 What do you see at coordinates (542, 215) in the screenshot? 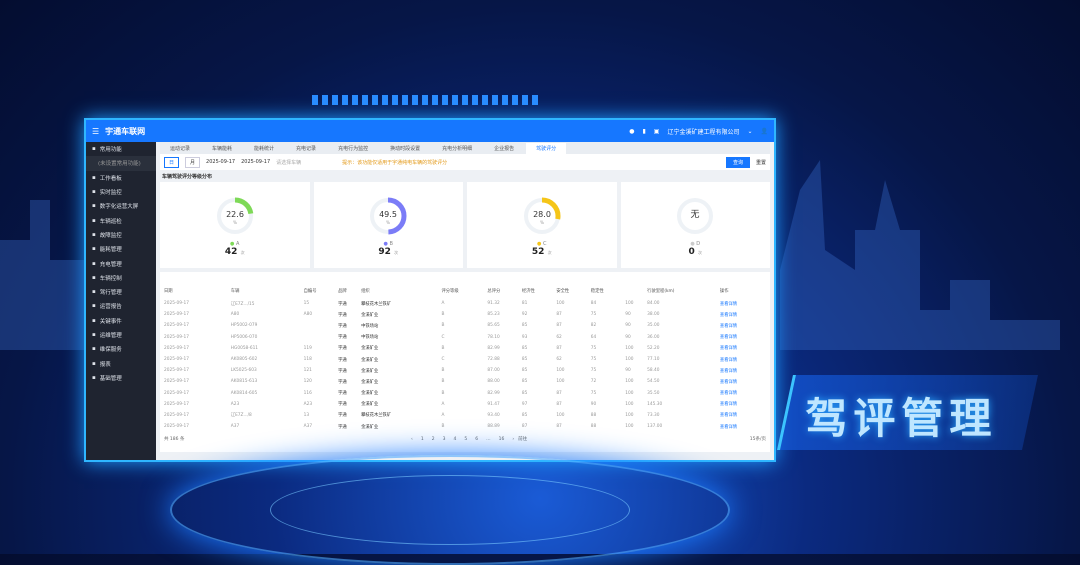
I see `donut-arc` at bounding box center [542, 215].